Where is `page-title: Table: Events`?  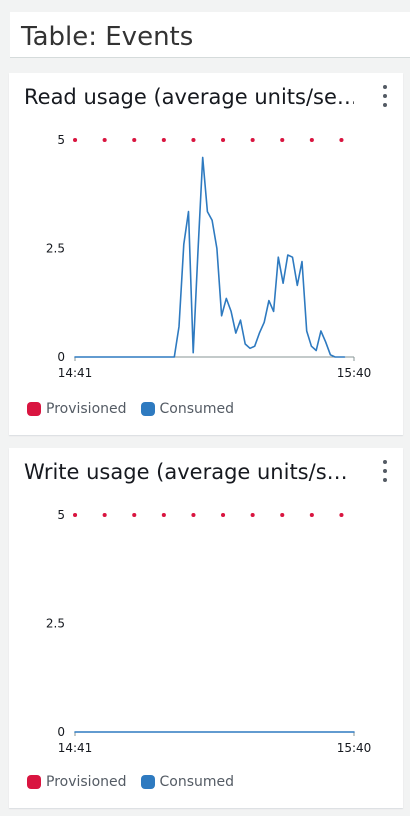
page-title: Table: Events is located at coordinates (107, 37).